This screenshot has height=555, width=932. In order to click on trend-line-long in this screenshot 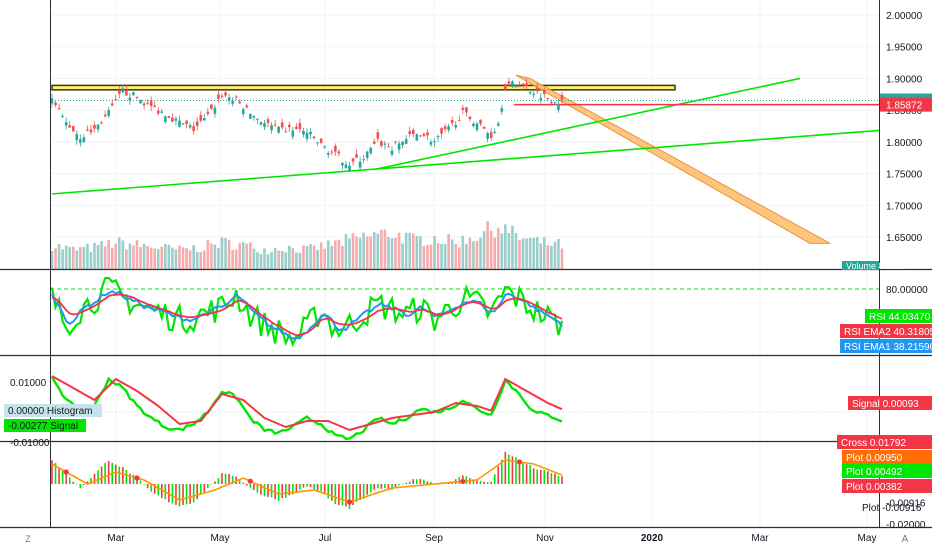, I will do `click(465, 162)`.